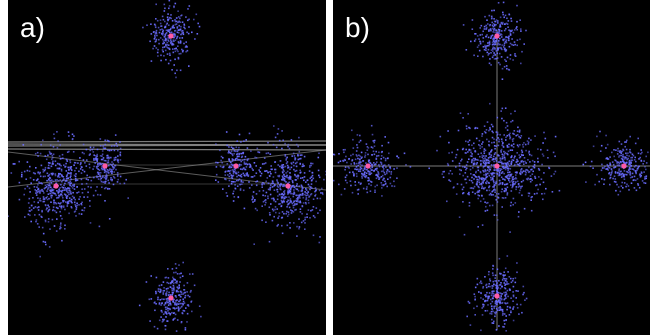 This screenshot has height=335, width=650. I want to click on cluster-b-bottom, so click(497, 293).